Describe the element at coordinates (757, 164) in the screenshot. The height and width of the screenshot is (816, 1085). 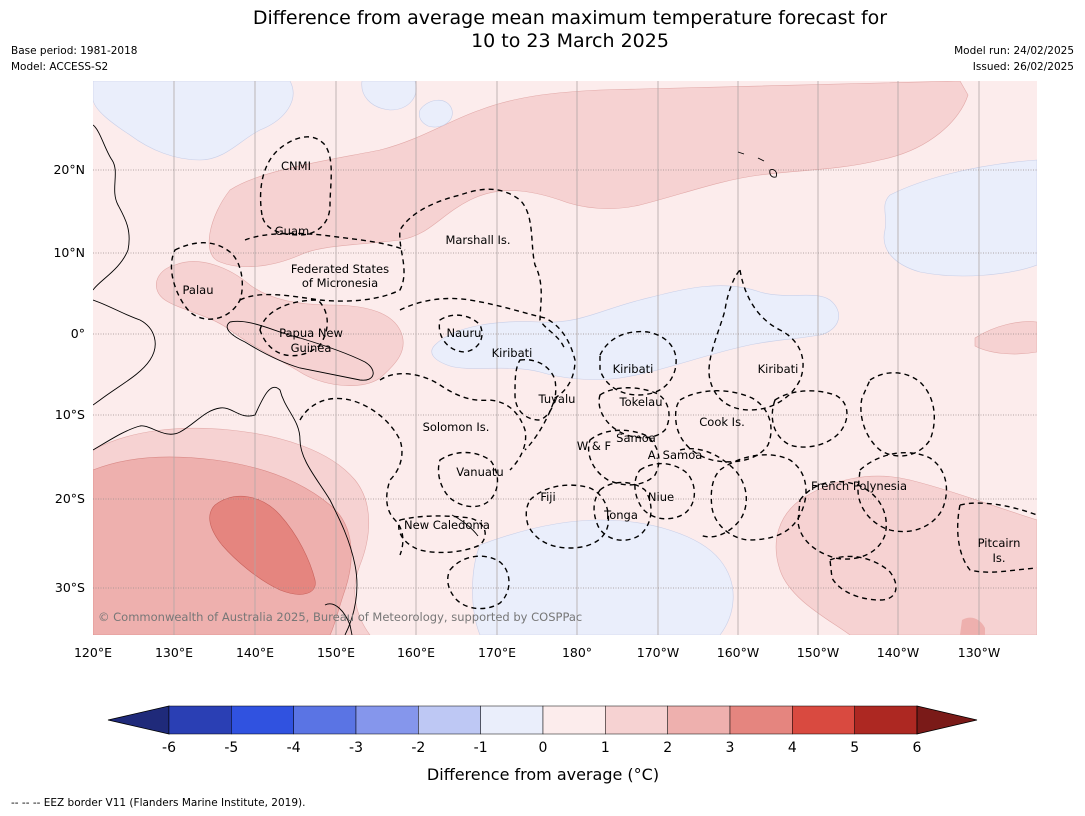
I see `hawaii-coastline` at that location.